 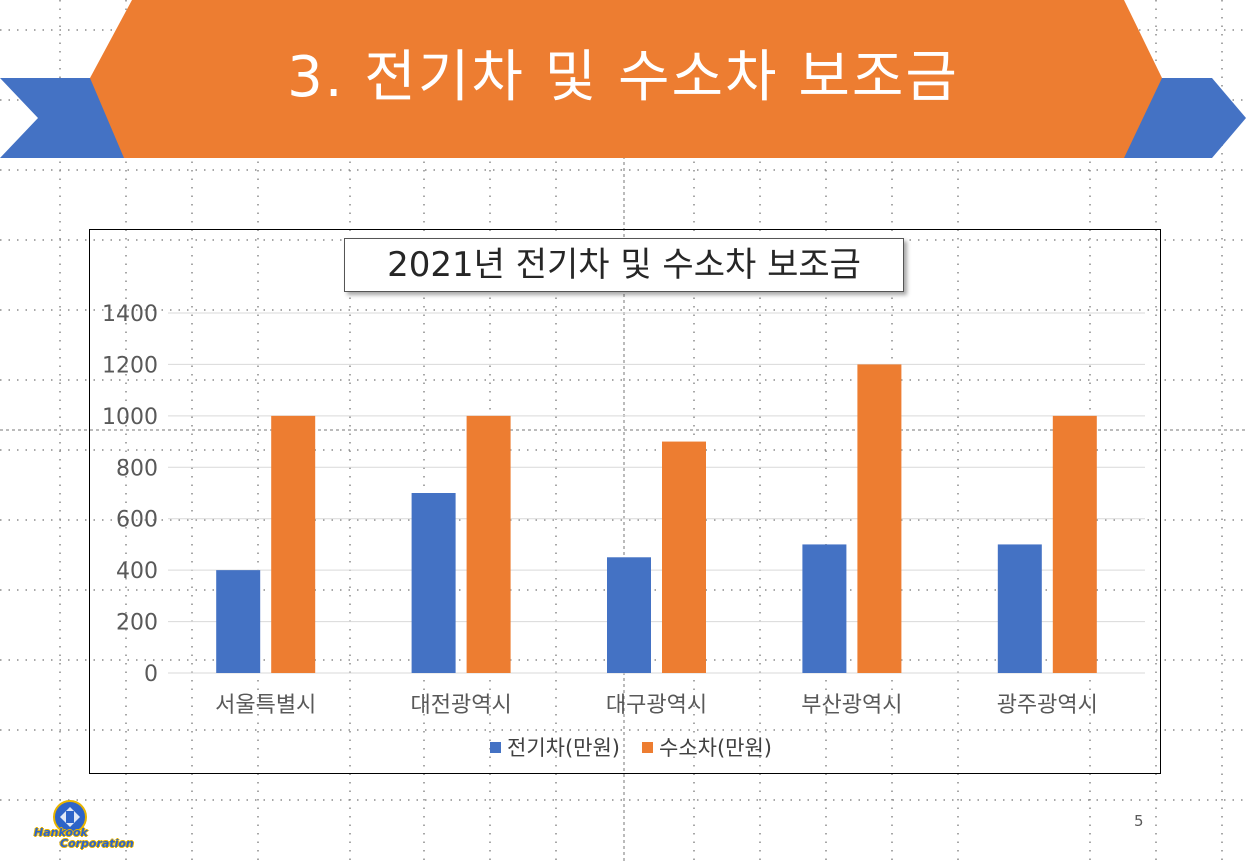 What do you see at coordinates (656, 705) in the screenshot?
I see `x-category-label: 대구광역시` at bounding box center [656, 705].